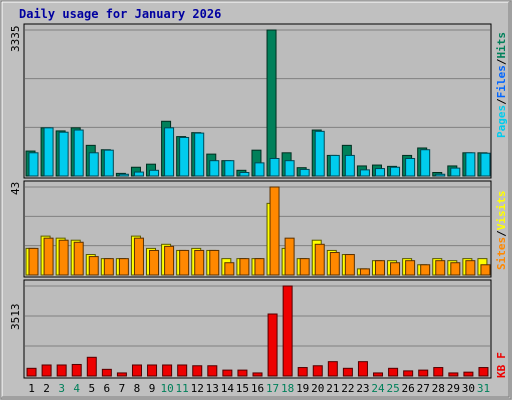 The image size is (512, 400). I want to click on middle-ymax-label: 43, so click(15, 188).